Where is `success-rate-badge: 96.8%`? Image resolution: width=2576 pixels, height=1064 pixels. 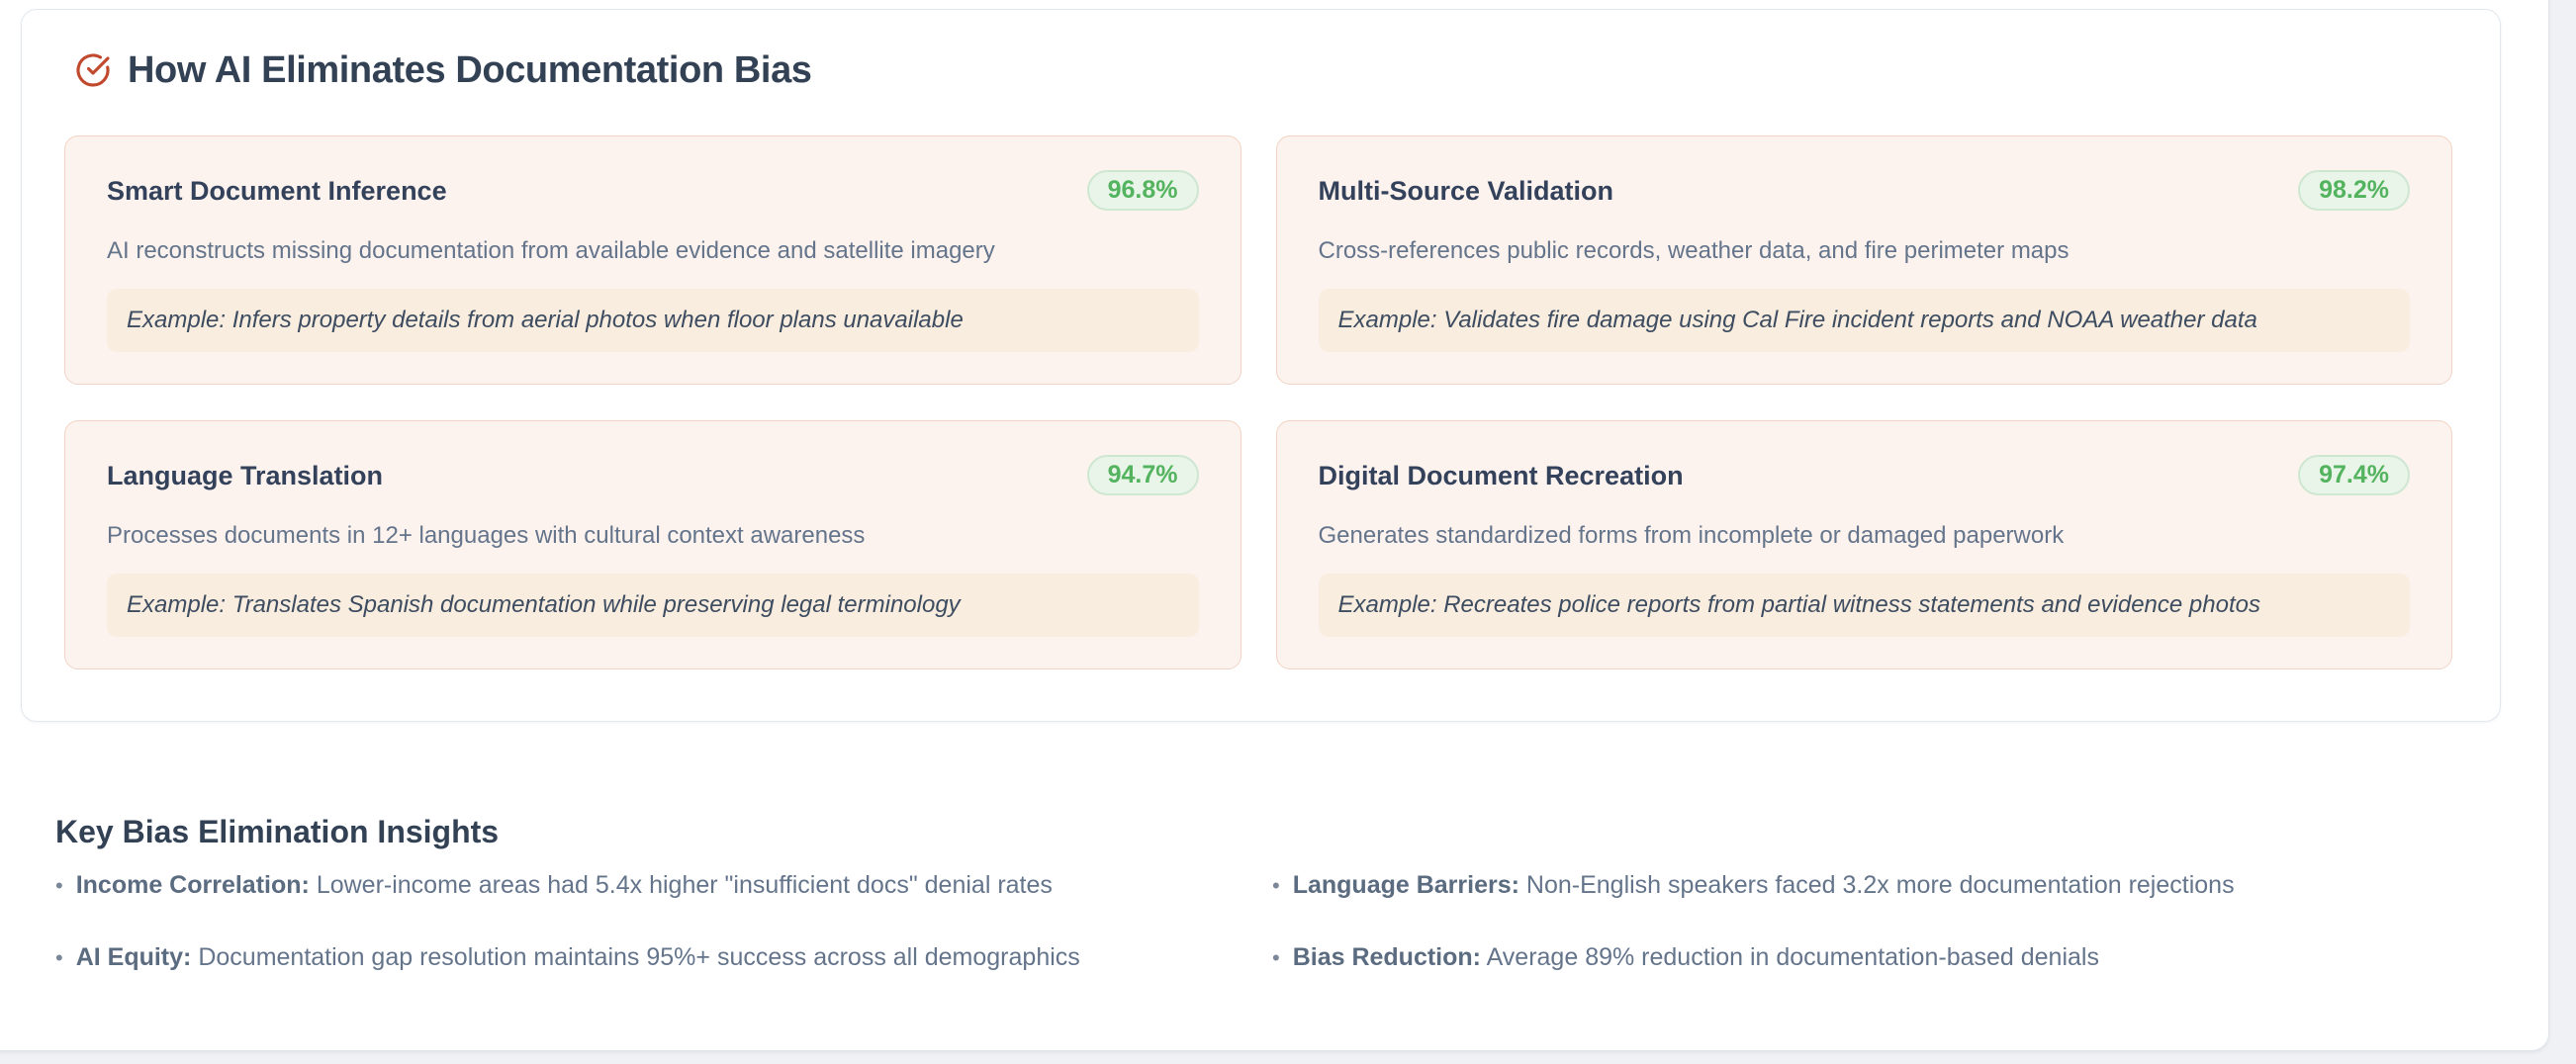
success-rate-badge: 96.8% is located at coordinates (1143, 190).